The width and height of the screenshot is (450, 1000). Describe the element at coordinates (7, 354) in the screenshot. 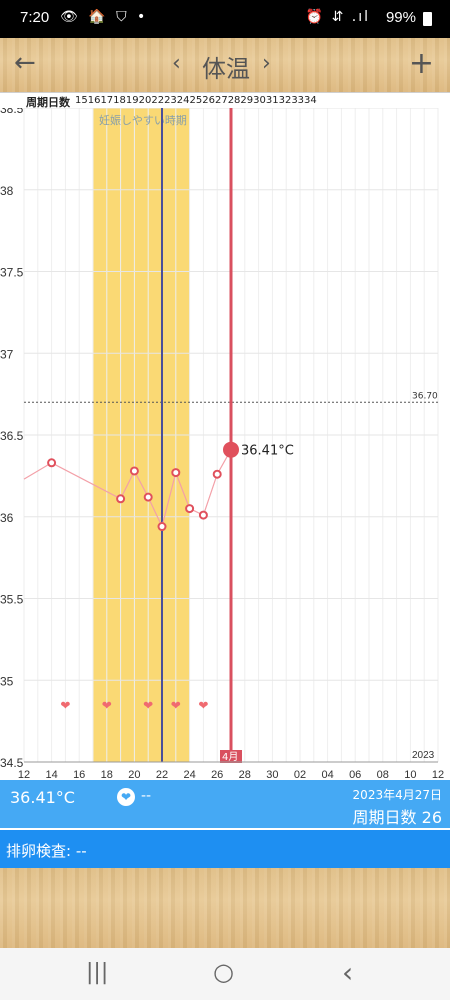

I see `y-tick-label: 37` at that location.